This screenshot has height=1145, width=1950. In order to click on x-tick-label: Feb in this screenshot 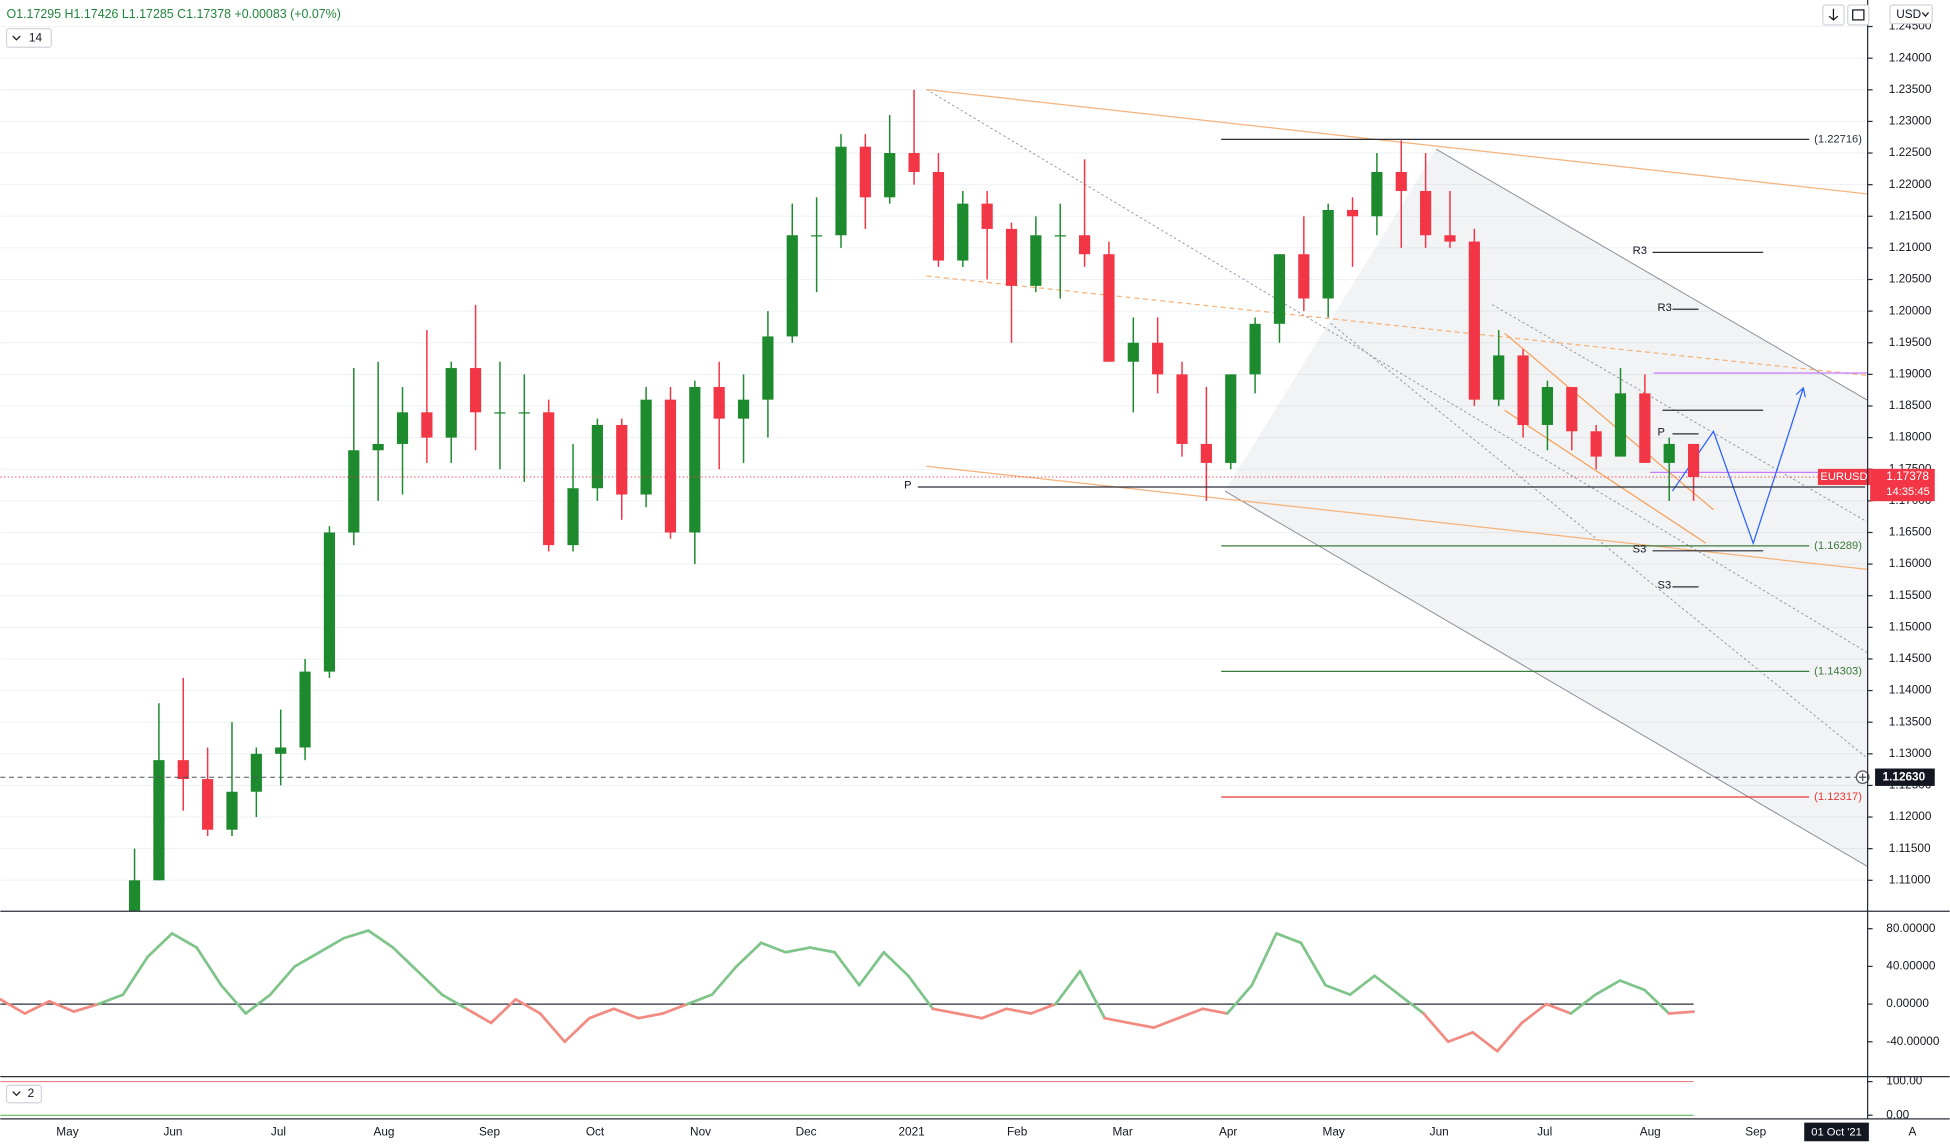, I will do `click(1017, 1132)`.